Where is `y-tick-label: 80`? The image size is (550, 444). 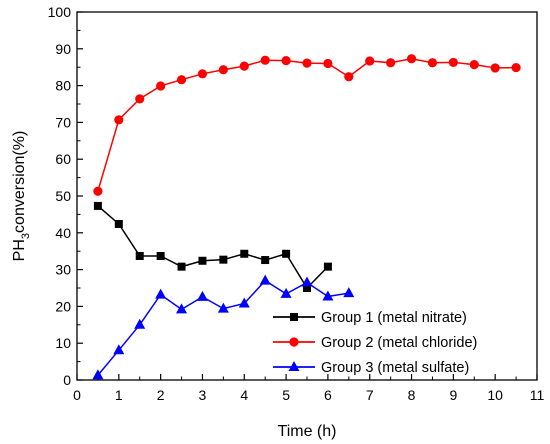
y-tick-label: 80 is located at coordinates (63, 86).